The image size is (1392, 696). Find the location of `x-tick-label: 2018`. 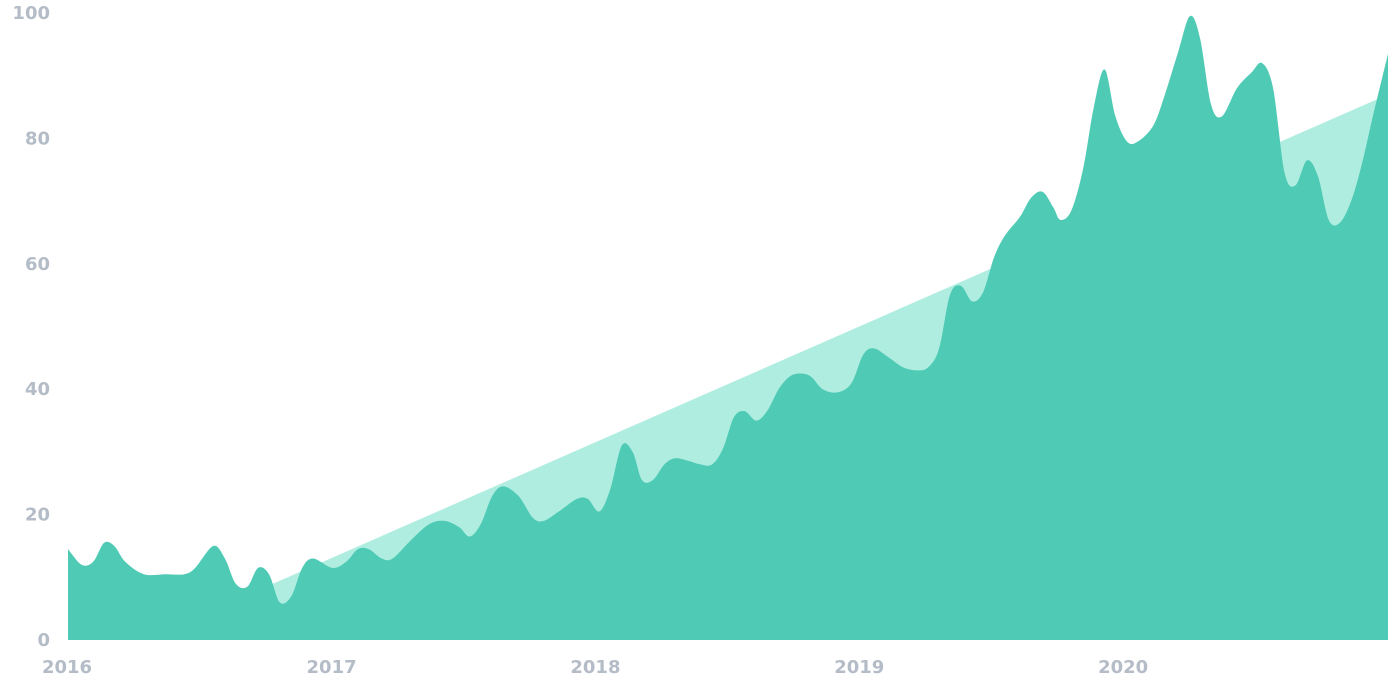

x-tick-label: 2018 is located at coordinates (595, 667).